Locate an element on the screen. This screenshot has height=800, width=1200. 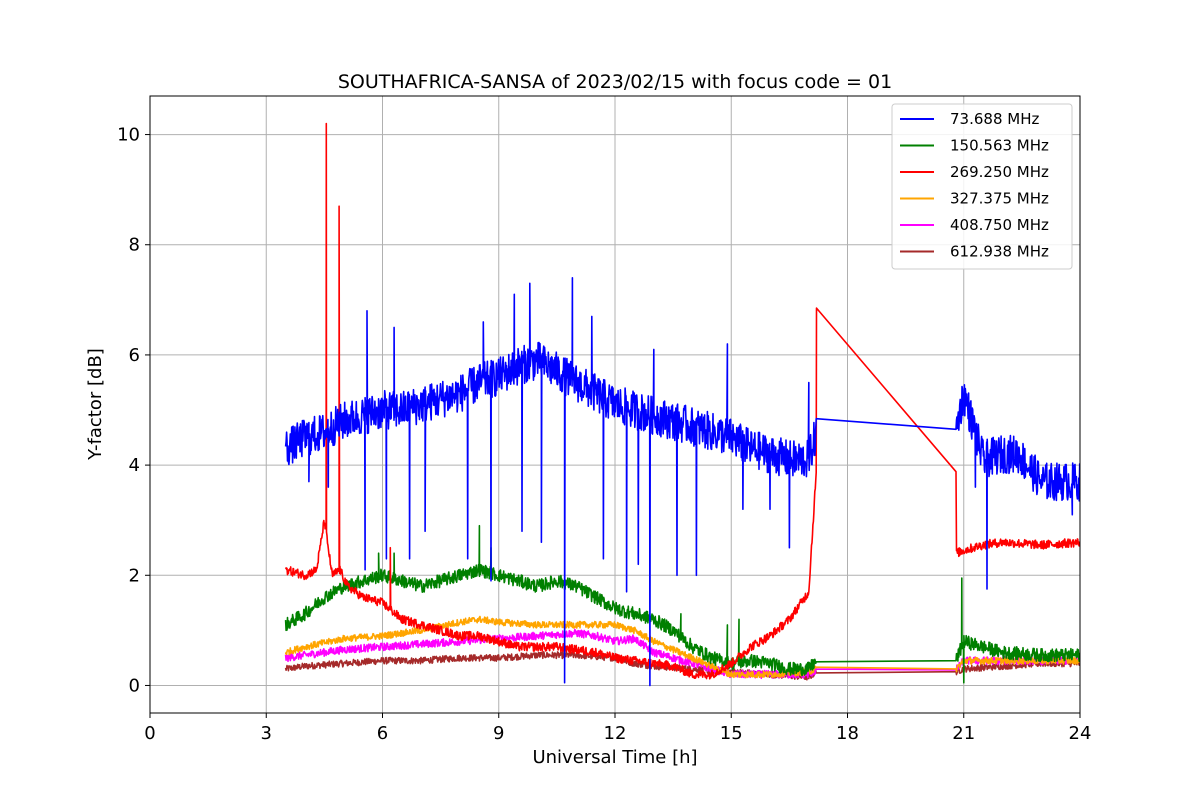
y-tick-label: 6 is located at coordinates (134, 355).